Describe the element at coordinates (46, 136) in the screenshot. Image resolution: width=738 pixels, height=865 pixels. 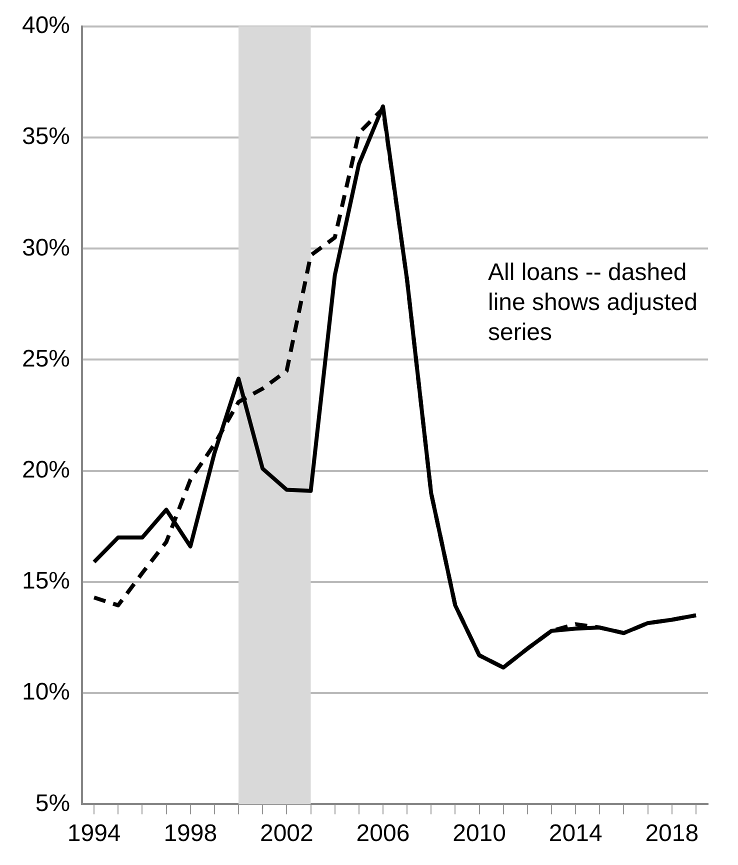
I see `y-tick-label: 35%` at that location.